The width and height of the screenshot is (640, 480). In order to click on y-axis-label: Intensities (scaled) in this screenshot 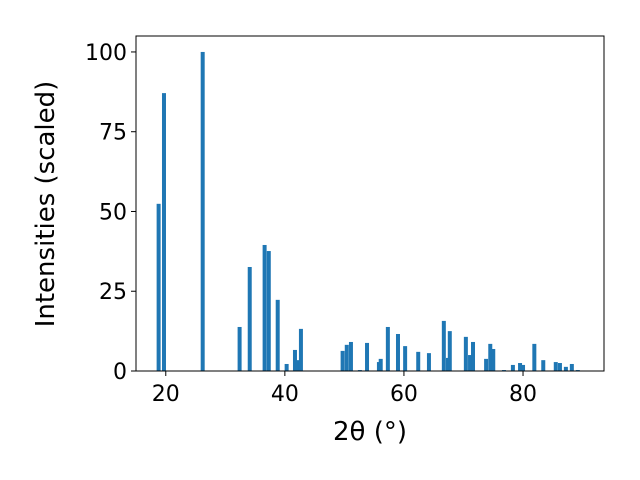, I will do `click(46, 204)`.